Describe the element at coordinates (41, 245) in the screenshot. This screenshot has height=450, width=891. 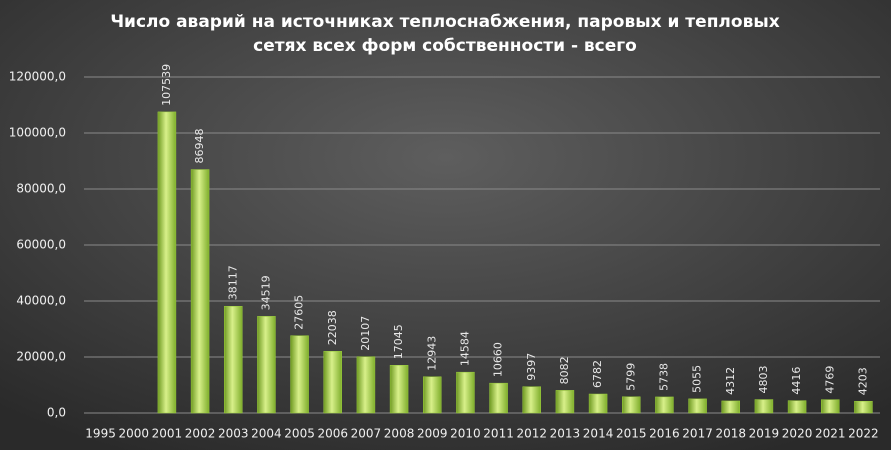
I see `y-tick-label: 60000,0` at that location.